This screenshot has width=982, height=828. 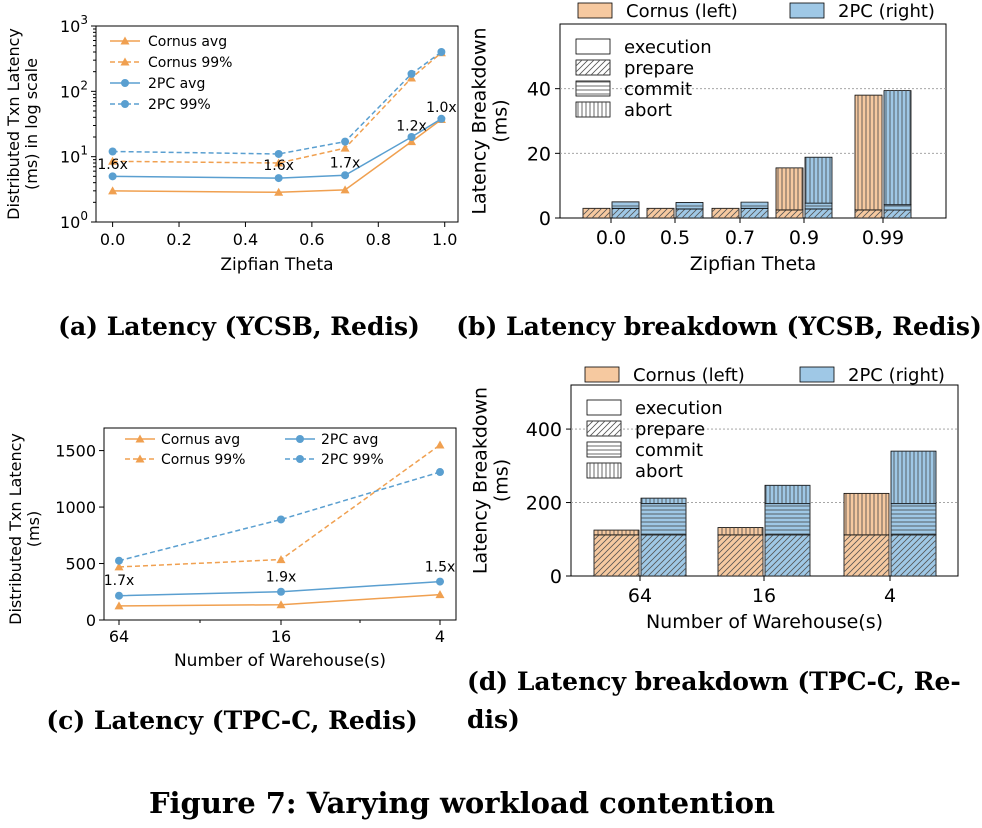 What do you see at coordinates (539, 90) in the screenshot?
I see `y-tick-label: 40` at bounding box center [539, 90].